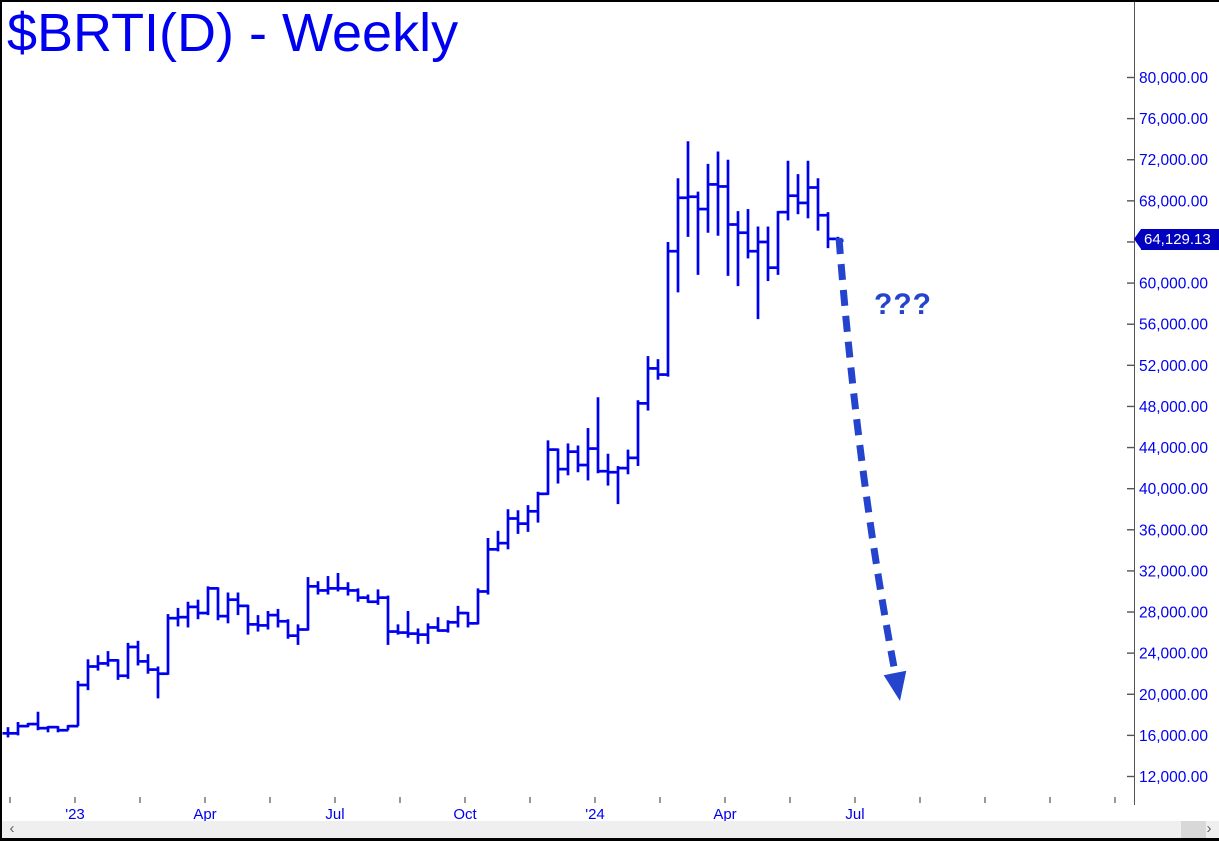  Describe the element at coordinates (12, 828) in the screenshot. I see `scroll-left-arrow-icon: ‹` at that location.